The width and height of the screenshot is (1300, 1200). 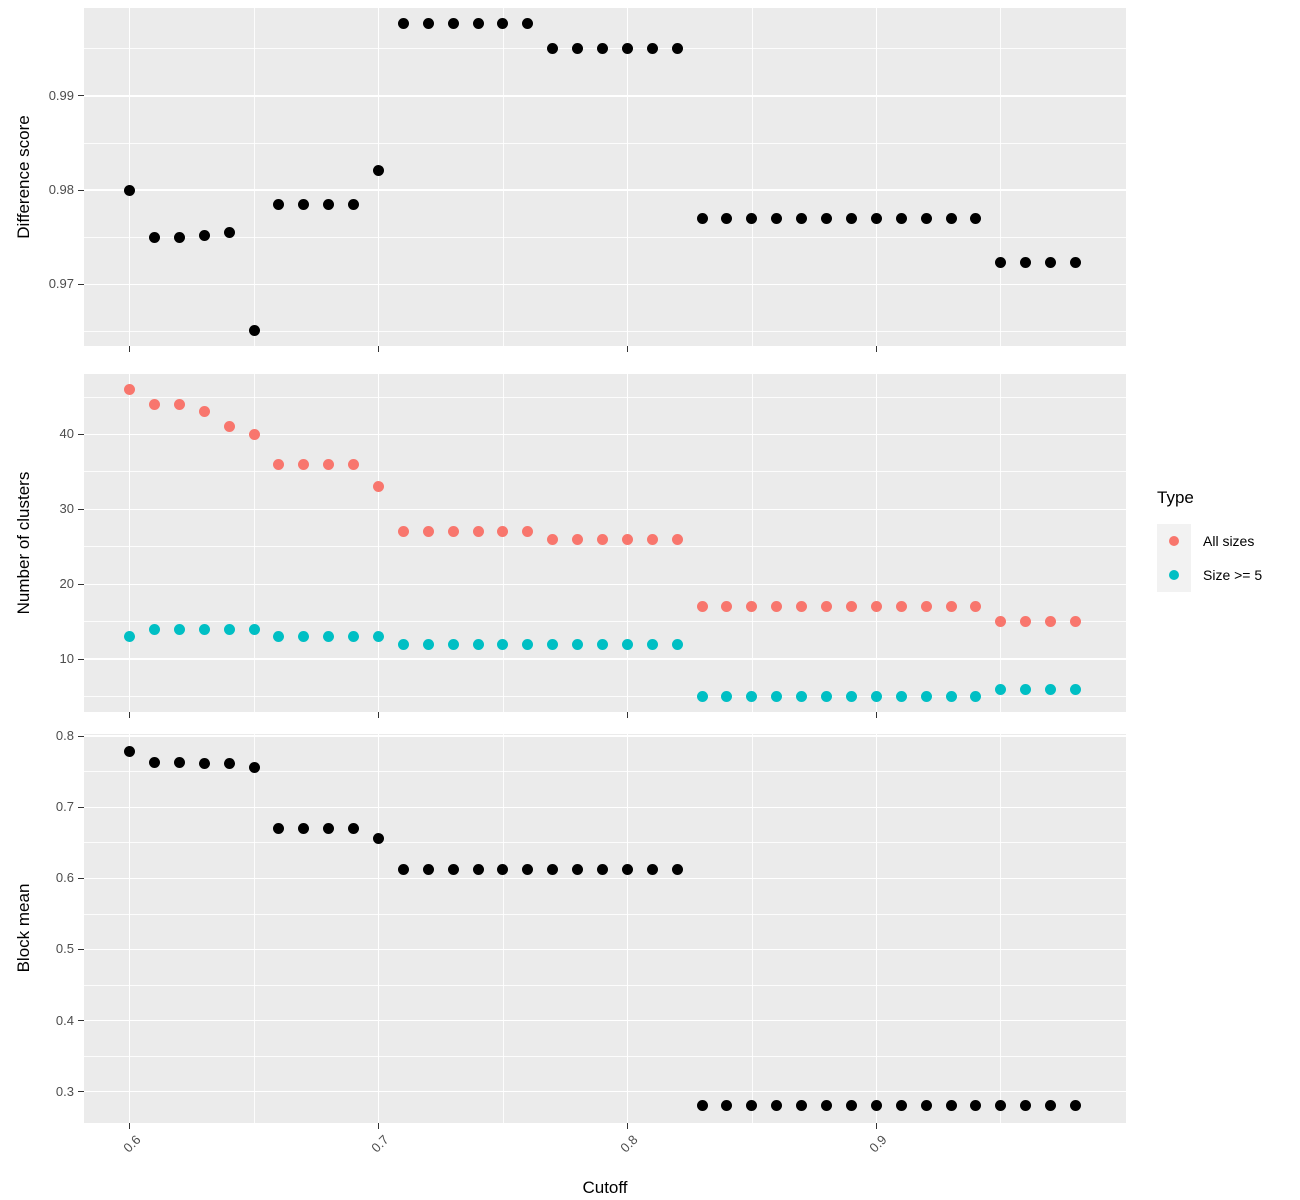 I want to click on legend-key-all-sizes, so click(x=1174, y=541).